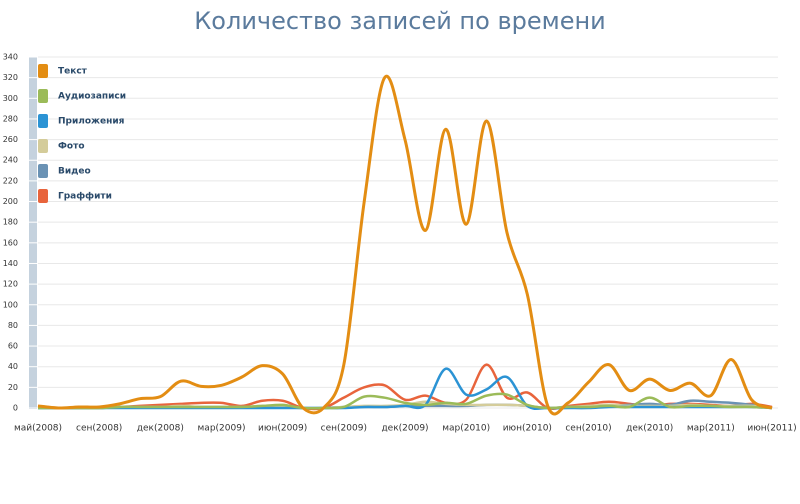 Image resolution: width=800 pixels, height=504 pixels. What do you see at coordinates (10, 304) in the screenshot?
I see `y-tick-label: 100` at bounding box center [10, 304].